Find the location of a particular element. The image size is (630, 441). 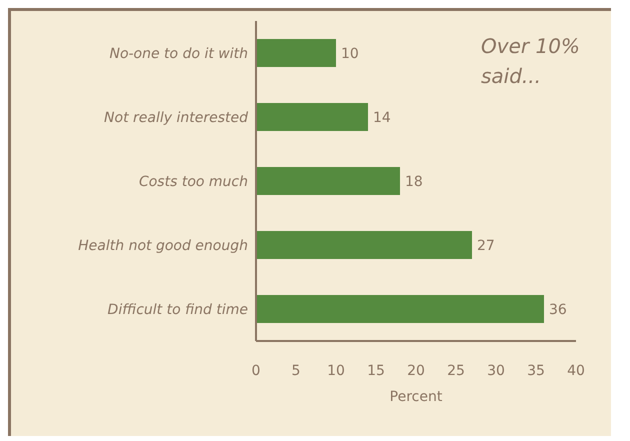

data-label: 36 is located at coordinates (558, 310).